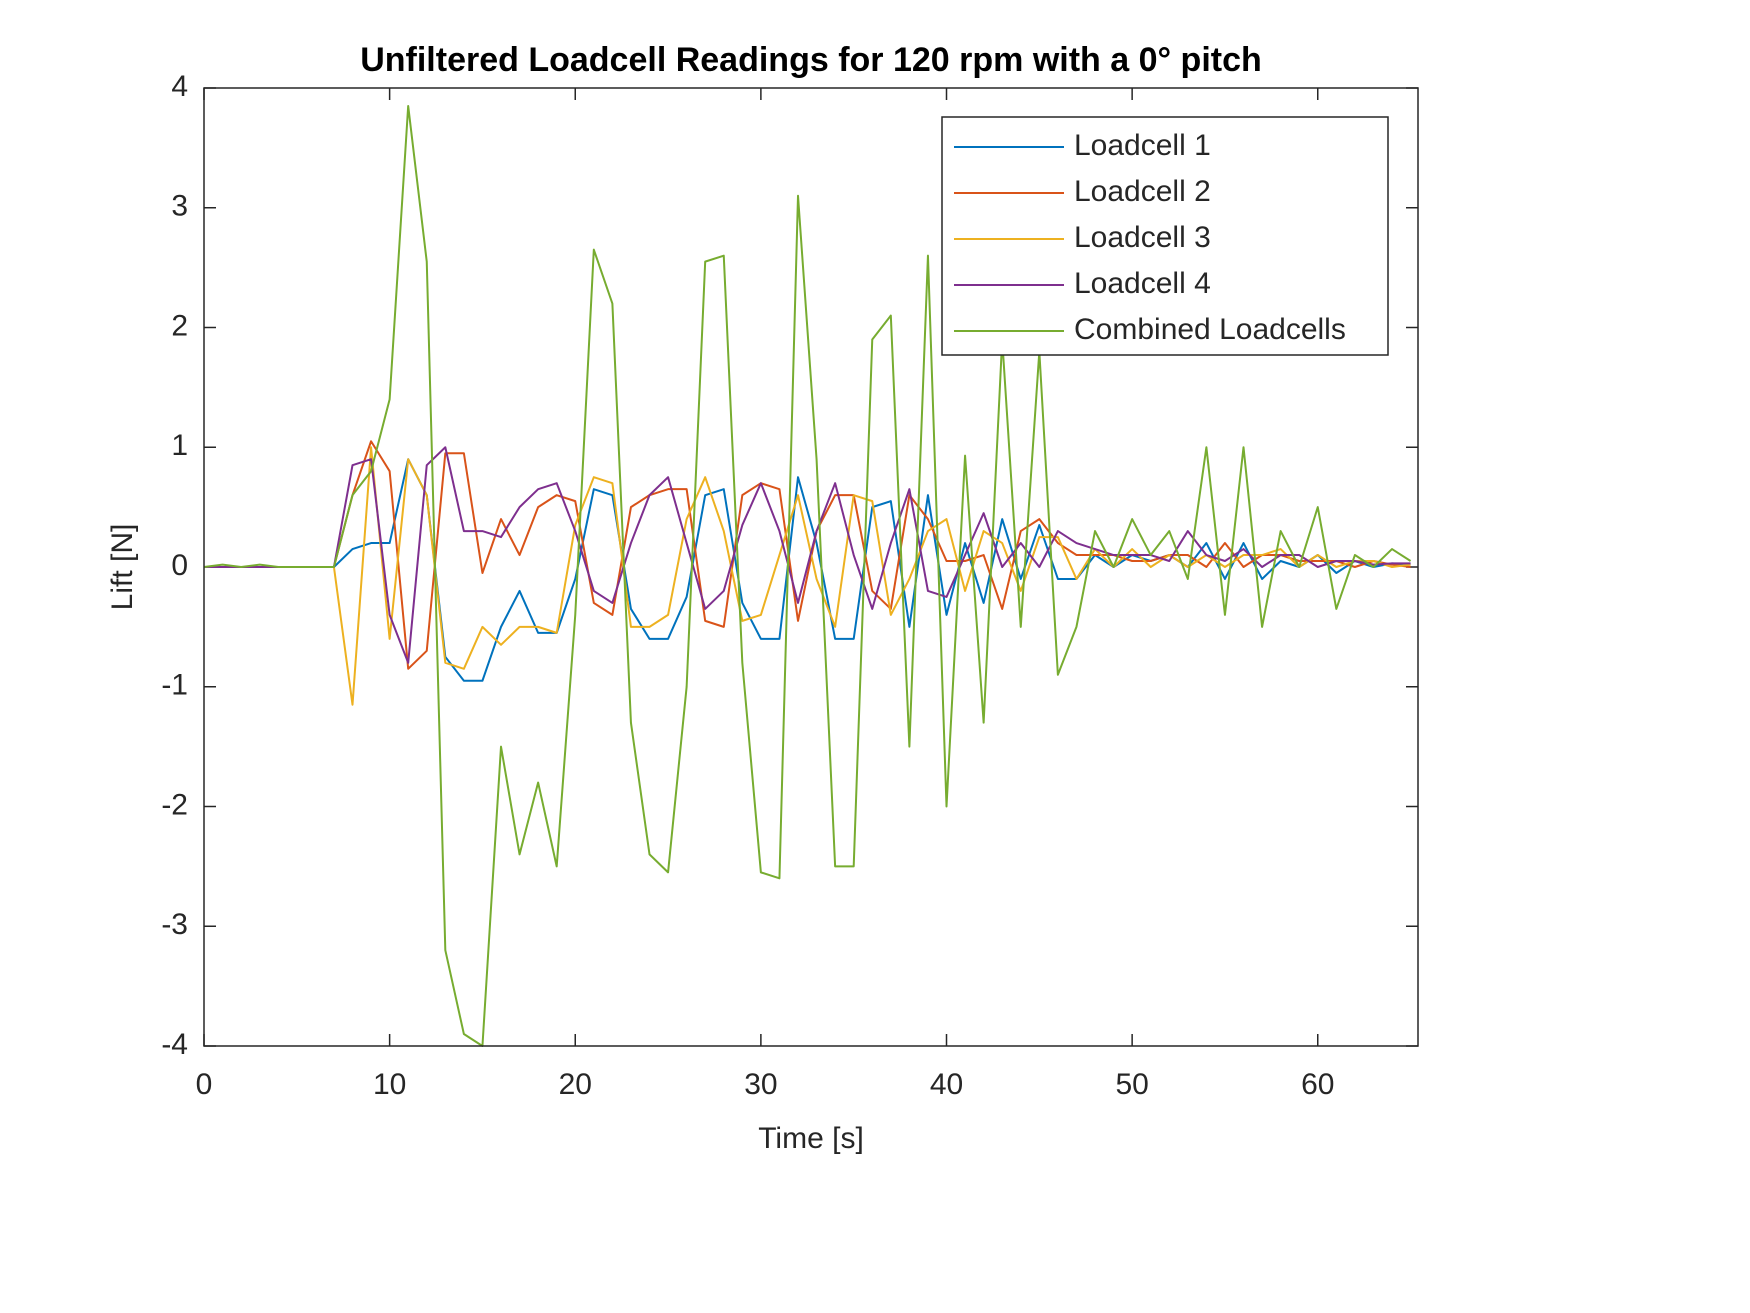  What do you see at coordinates (389, 1084) in the screenshot?
I see `x-tick-label: 10` at bounding box center [389, 1084].